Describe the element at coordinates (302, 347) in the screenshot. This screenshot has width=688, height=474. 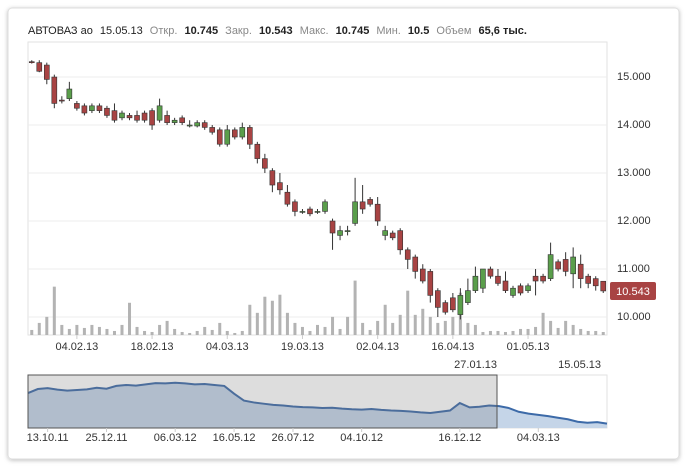
I see `x-tick-label: 19.03.13` at that location.